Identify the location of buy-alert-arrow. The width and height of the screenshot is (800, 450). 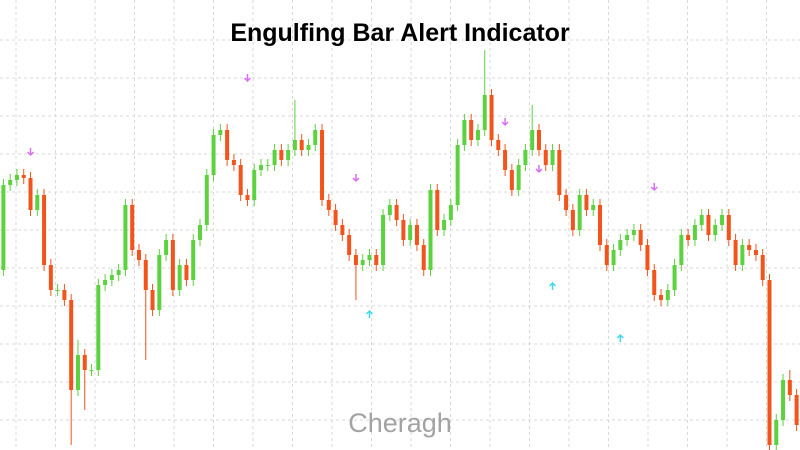
(369, 313).